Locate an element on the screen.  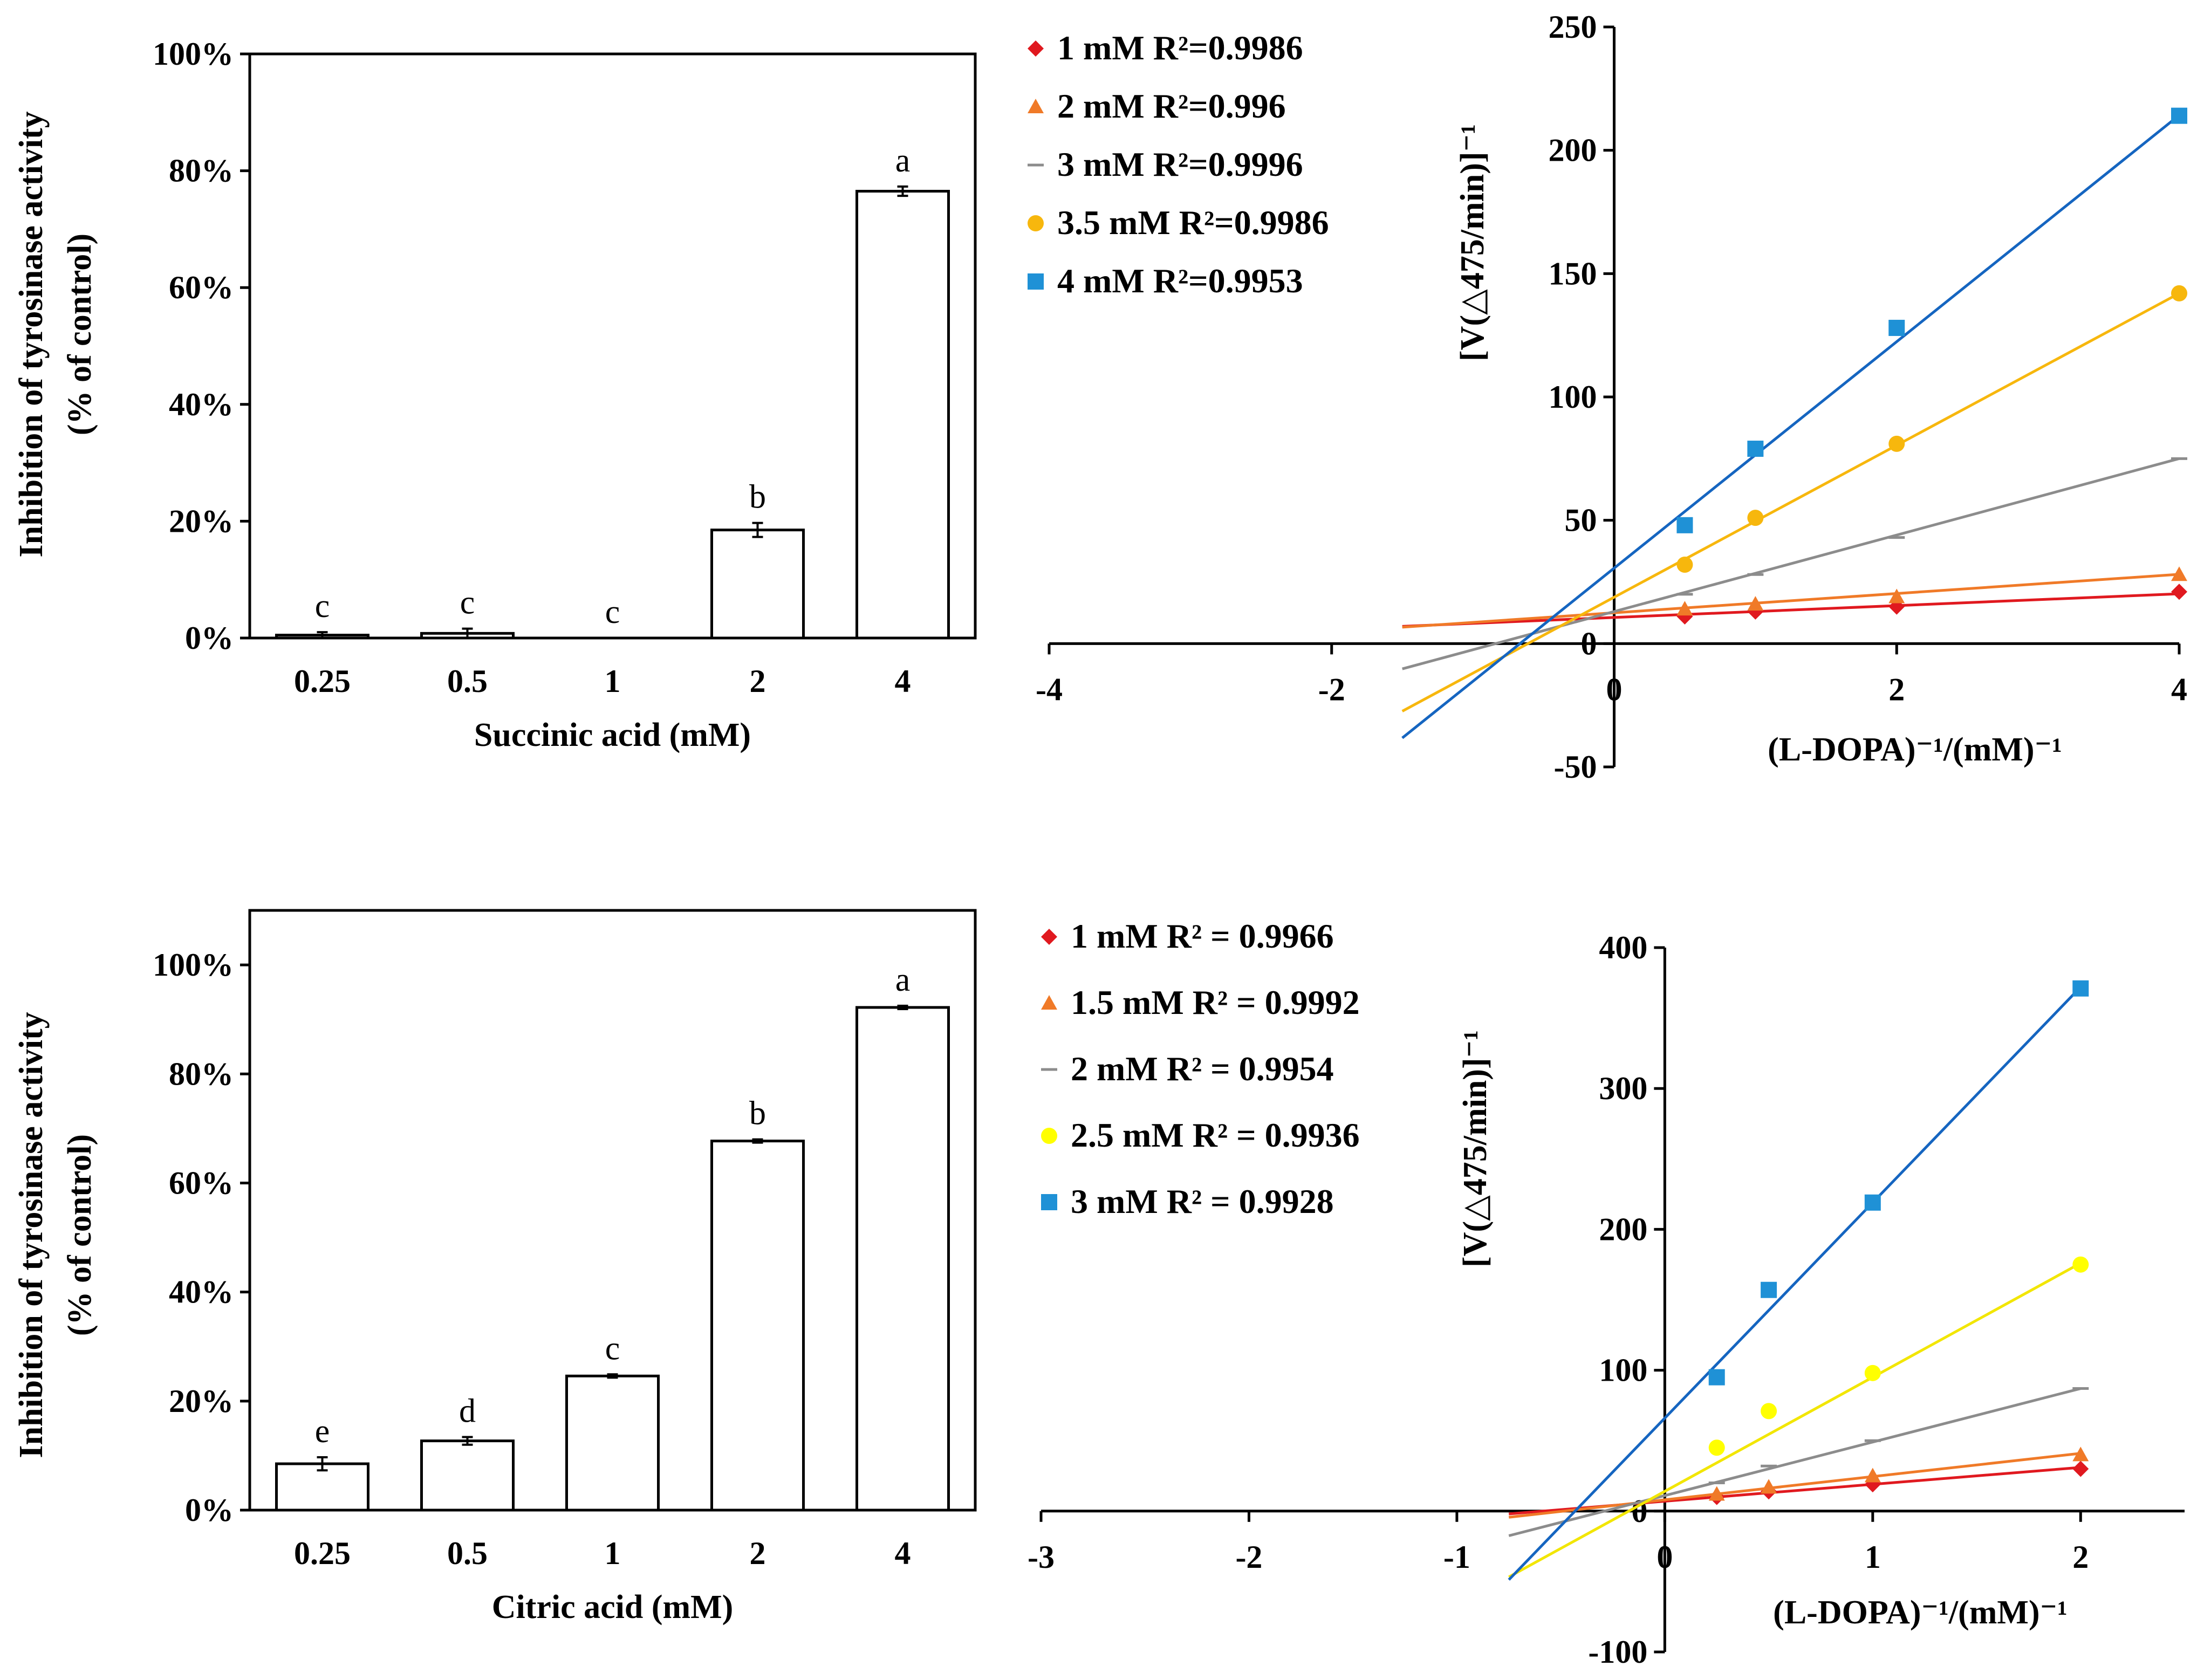
x-tick-label: -4 is located at coordinates (1049, 689).